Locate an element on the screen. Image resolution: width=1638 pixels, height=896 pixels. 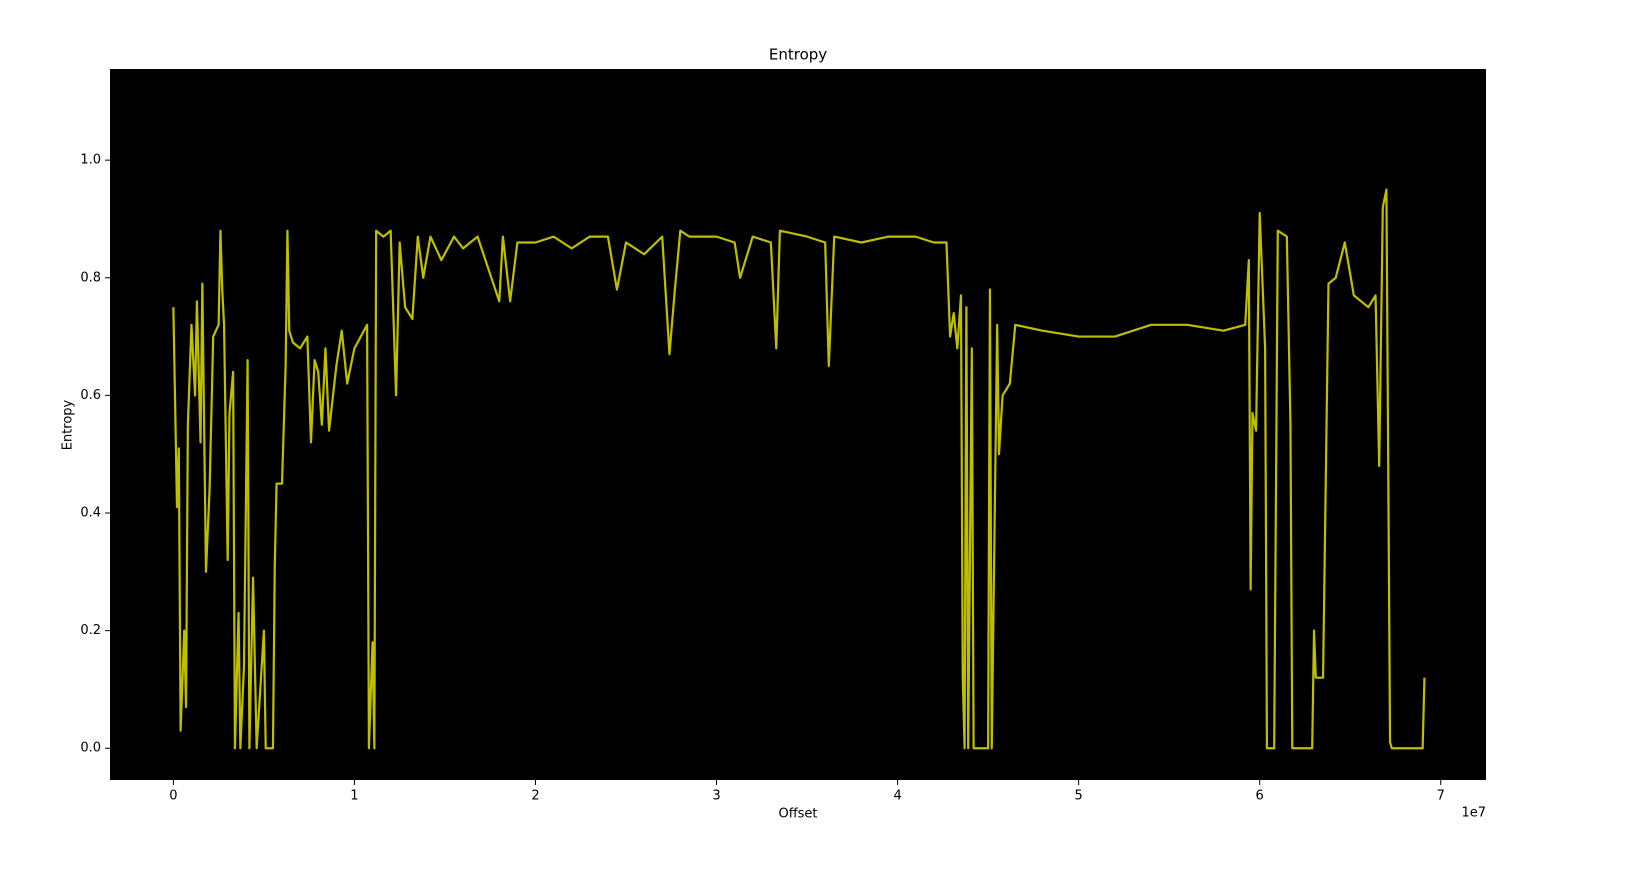
chart-title: Entropy is located at coordinates (798, 55).